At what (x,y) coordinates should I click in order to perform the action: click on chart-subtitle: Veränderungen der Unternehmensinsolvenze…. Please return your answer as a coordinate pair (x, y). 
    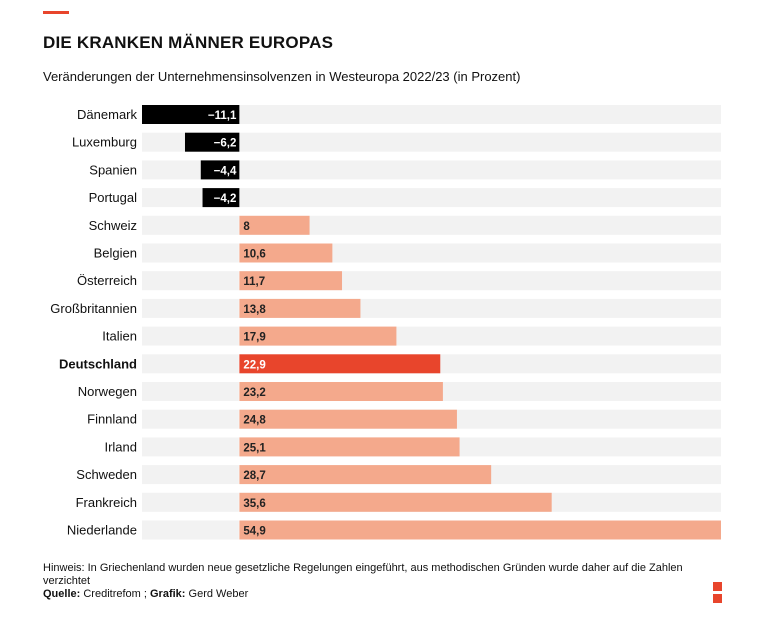
    Looking at the image, I should click on (282, 76).